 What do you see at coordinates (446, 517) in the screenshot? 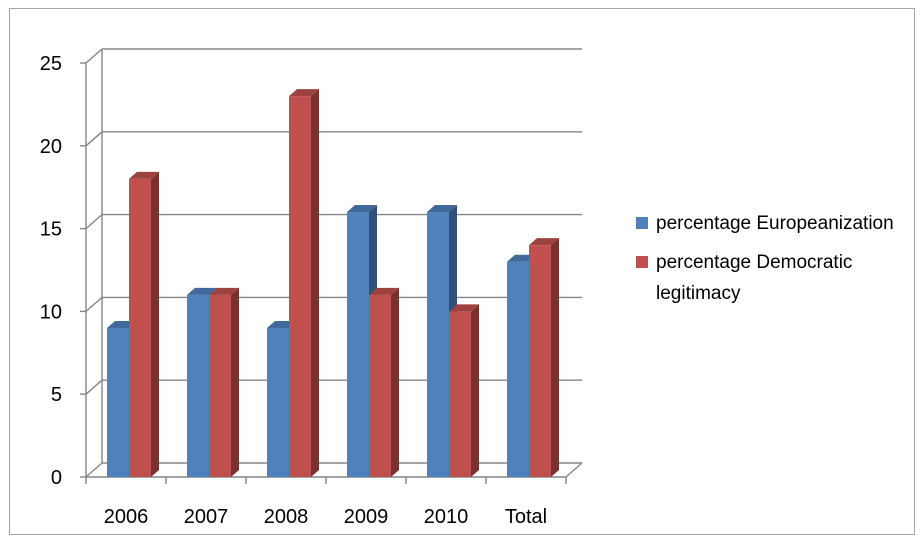
I see `x-tick-label: 2010` at bounding box center [446, 517].